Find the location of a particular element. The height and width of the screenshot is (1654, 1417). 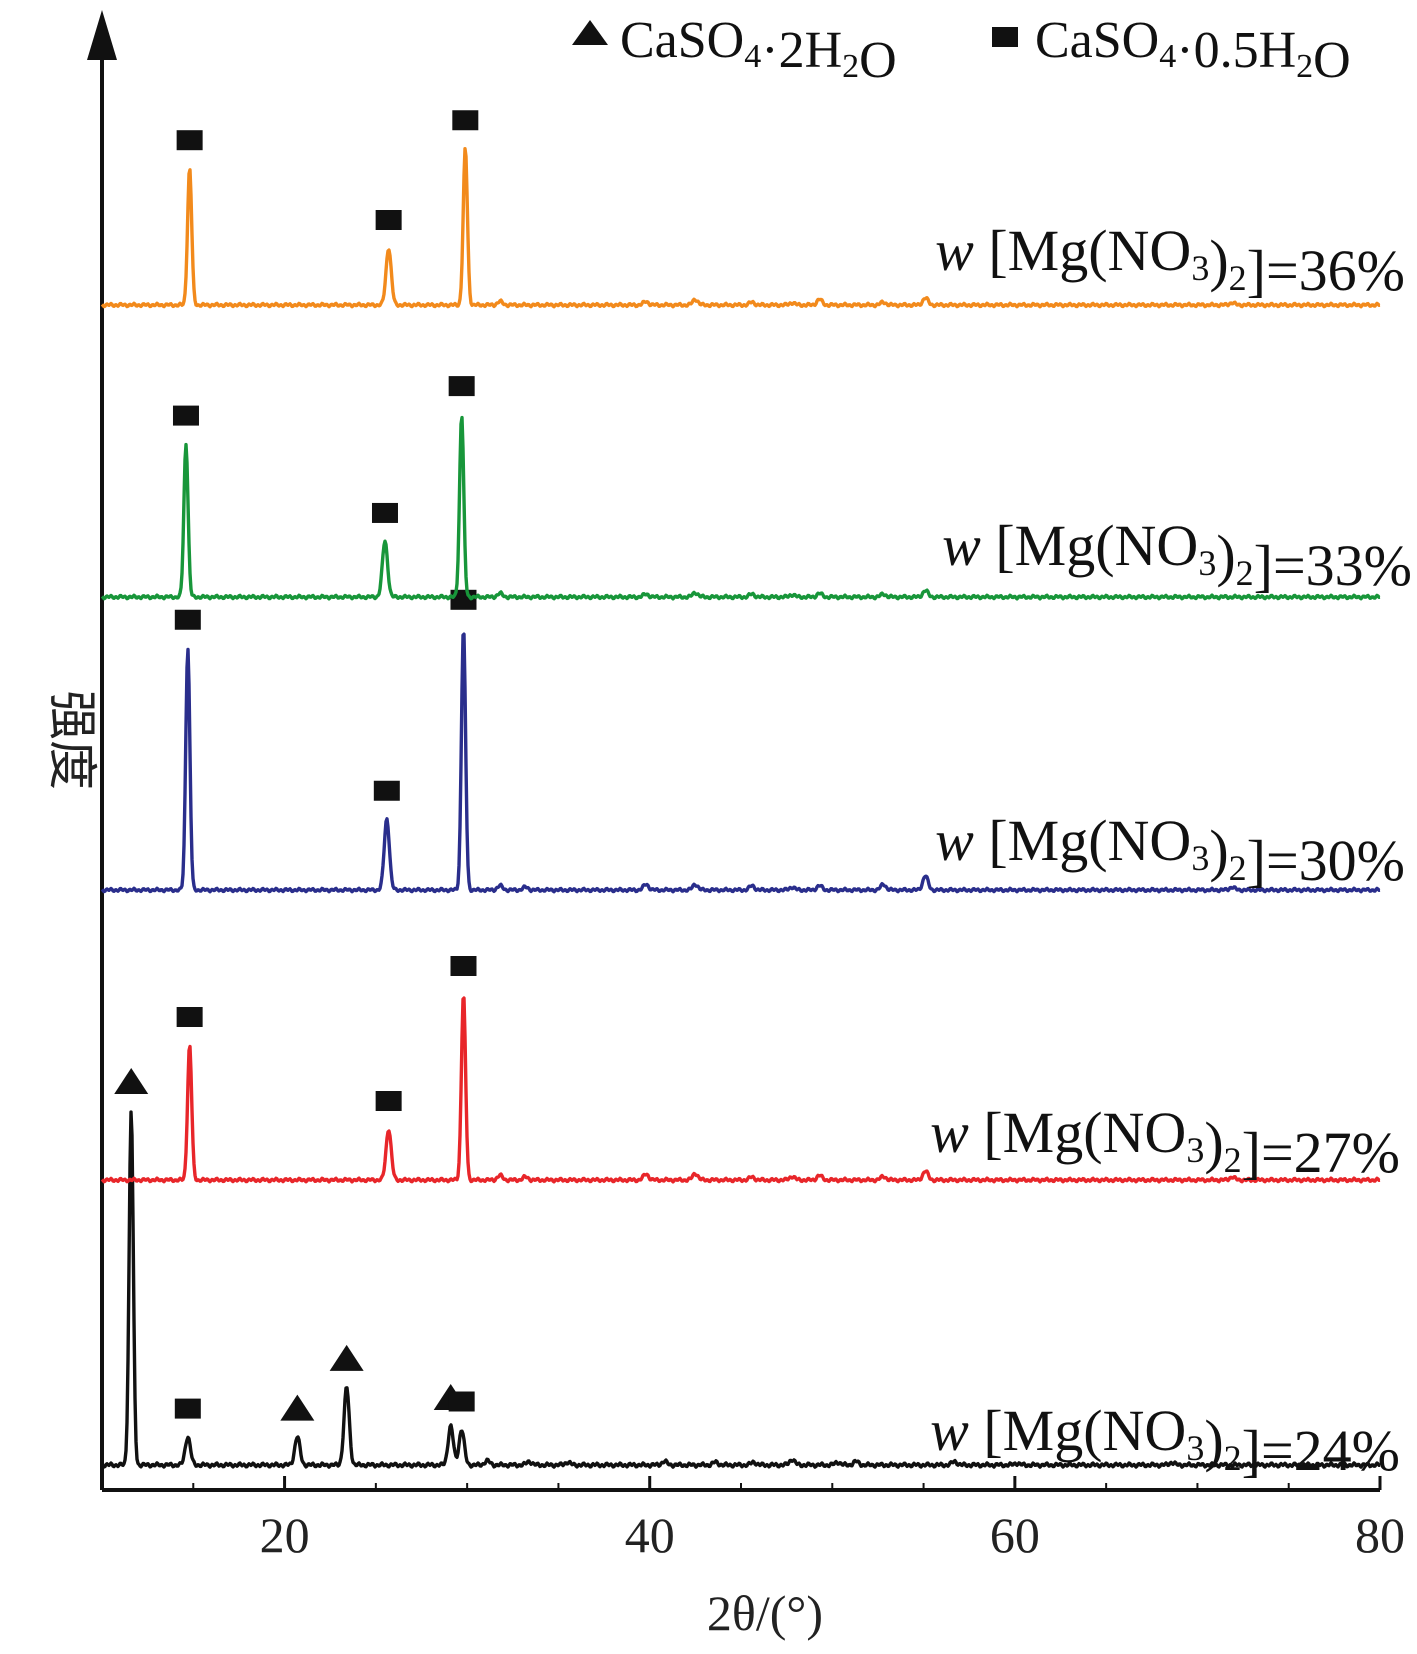

series-2: w [Mg(NO3)2]=27% is located at coordinates (750, 1070).